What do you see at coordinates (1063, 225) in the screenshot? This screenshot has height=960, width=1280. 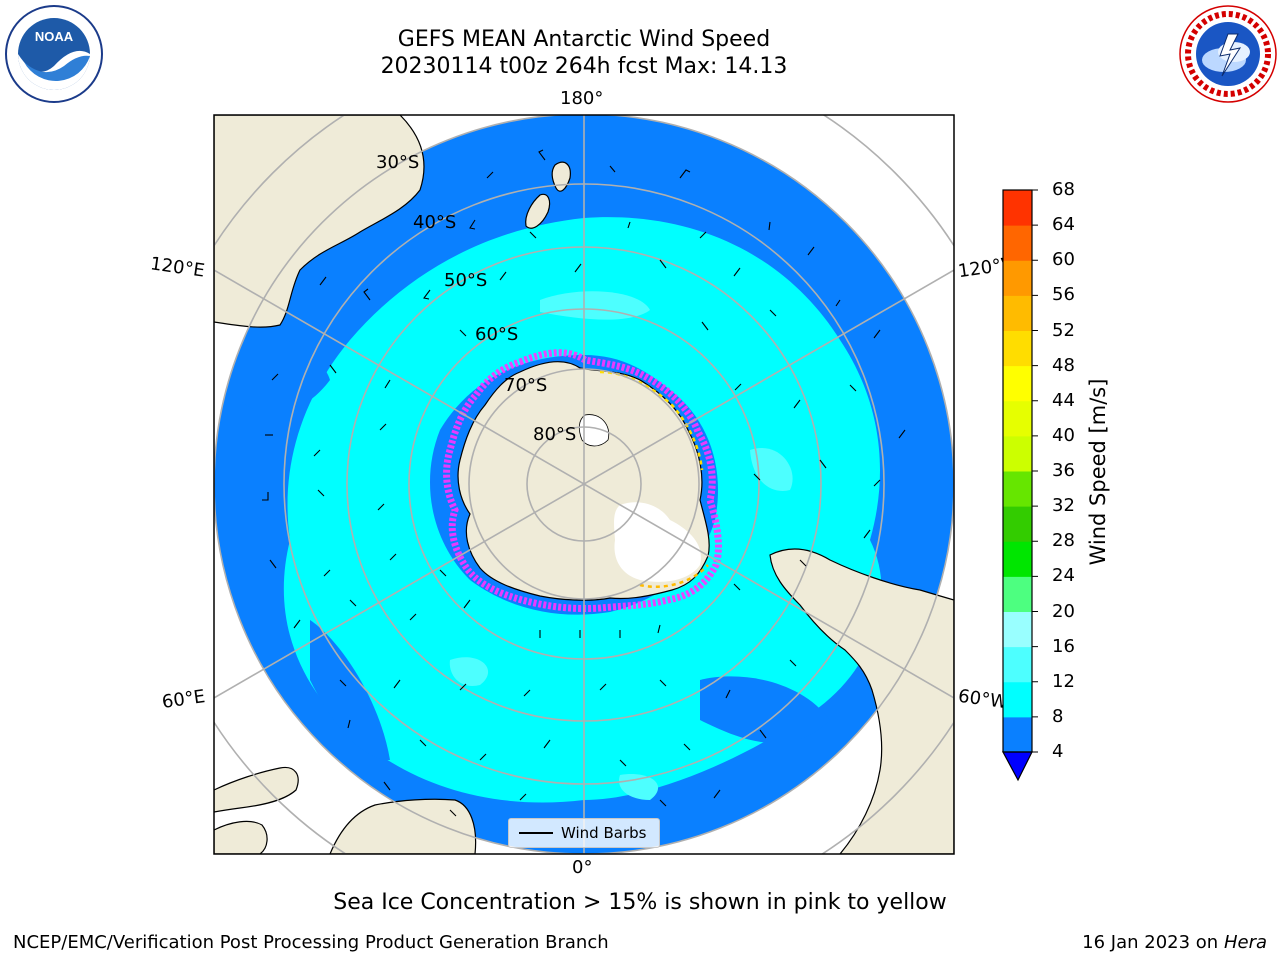 I see `colorbar-tick-label: 64` at bounding box center [1063, 225].